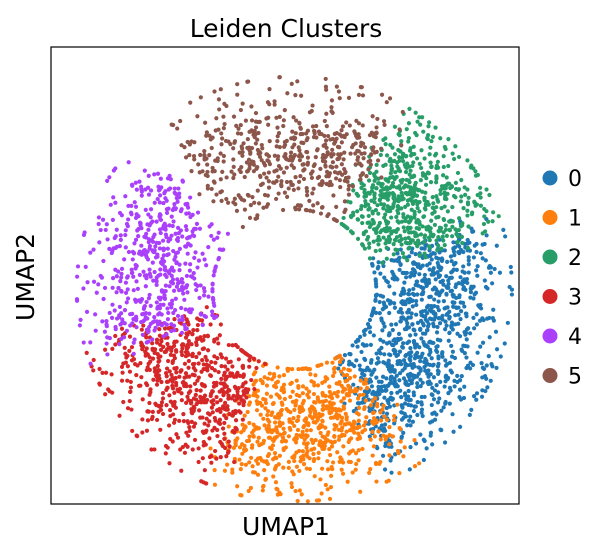 This screenshot has height=560, width=610. I want to click on legend-label-1: 1, so click(575, 219).